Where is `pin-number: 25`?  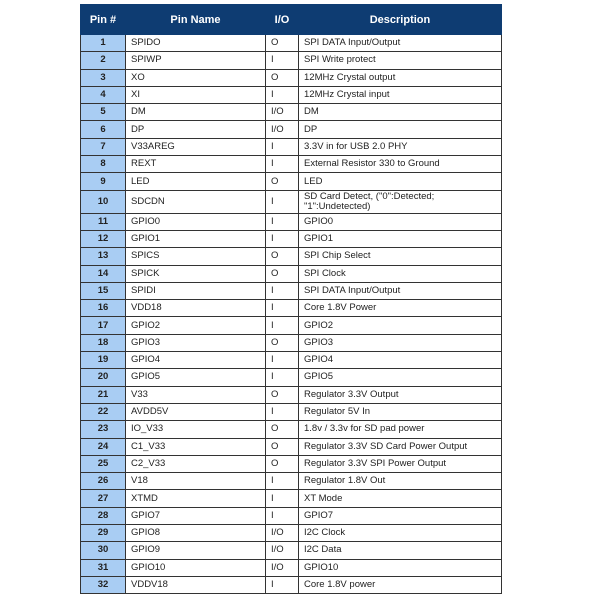
pin-number: 25 is located at coordinates (103, 464).